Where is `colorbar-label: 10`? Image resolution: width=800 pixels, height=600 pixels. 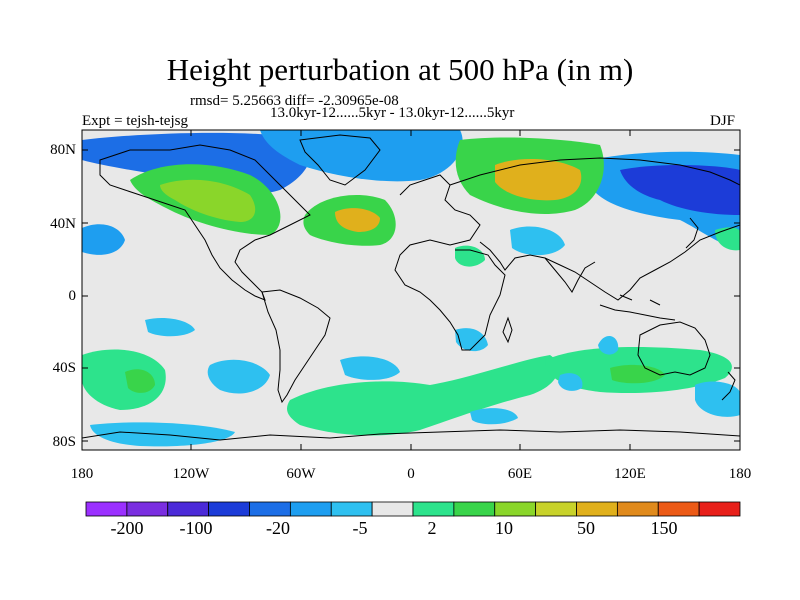
colorbar-label: 10 is located at coordinates (504, 528).